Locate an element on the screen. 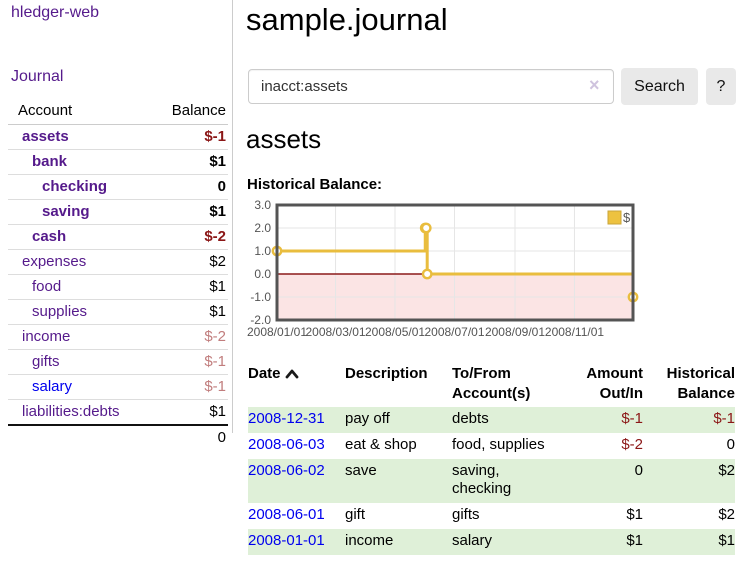 Image resolution: width=742 pixels, height=582 pixels. transaction-accounts: salary is located at coordinates (472, 540).